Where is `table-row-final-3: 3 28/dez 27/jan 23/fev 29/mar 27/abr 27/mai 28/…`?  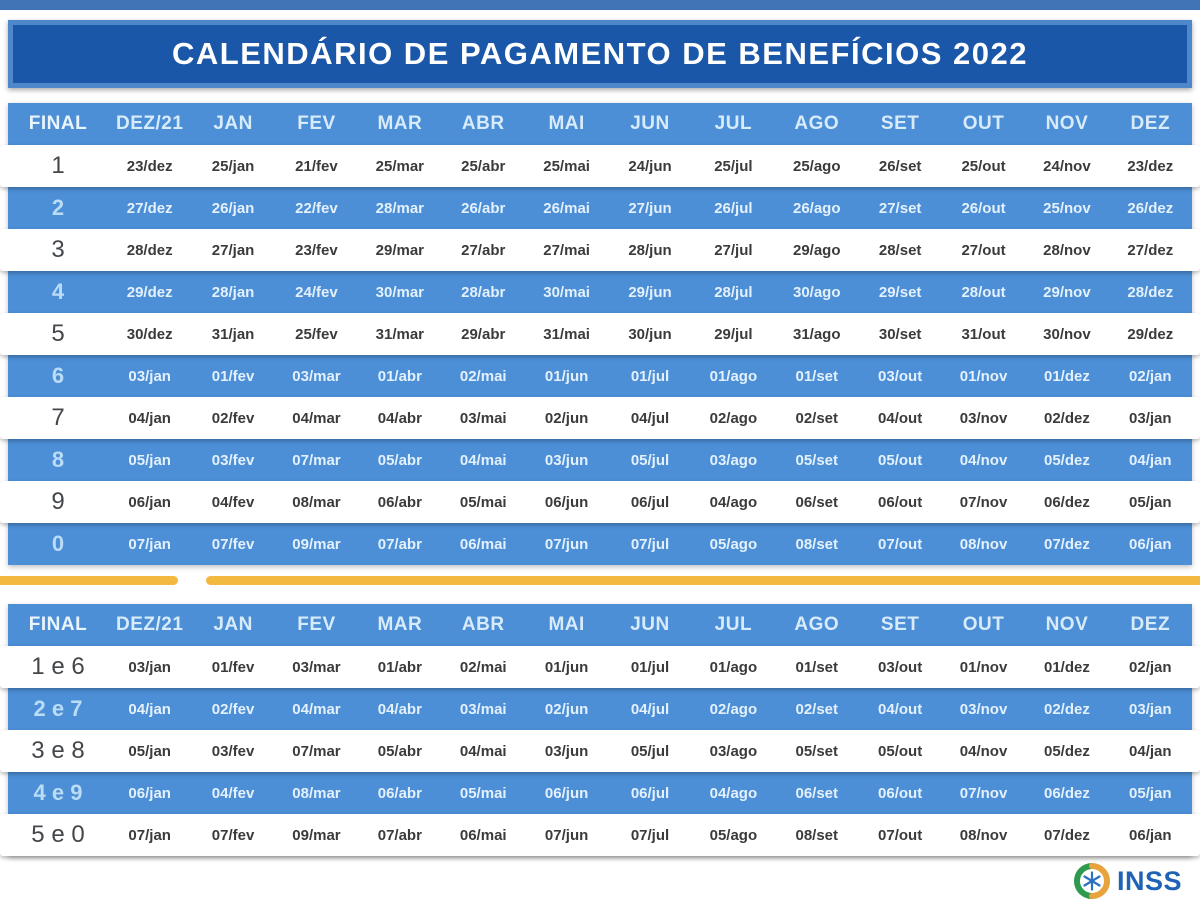 table-row-final-3: 3 28/dez 27/jan 23/fev 29/mar 27/abr 27/mai 28/… is located at coordinates (600, 250).